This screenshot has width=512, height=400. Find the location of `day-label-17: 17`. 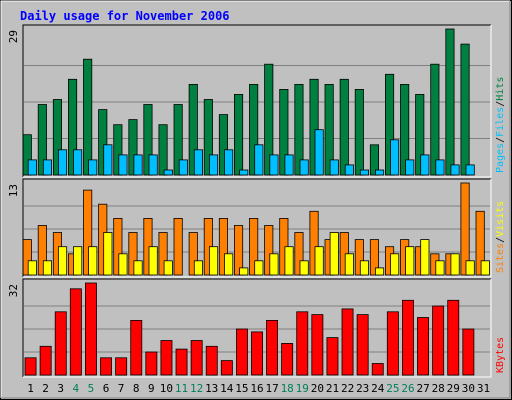

day-label-17: 17 is located at coordinates (271, 388).